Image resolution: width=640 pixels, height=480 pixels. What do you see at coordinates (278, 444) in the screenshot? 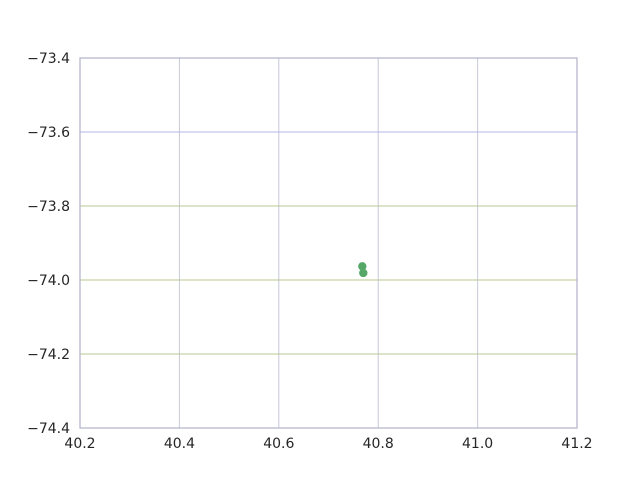
I see `x-tick-label: 40.6` at bounding box center [278, 444].